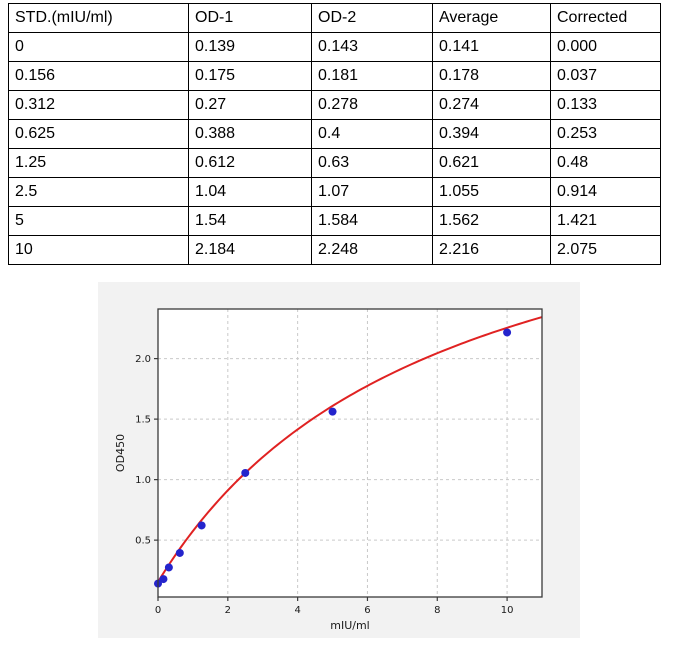 The image size is (682, 649). I want to click on table-cell: 0.312, so click(98, 105).